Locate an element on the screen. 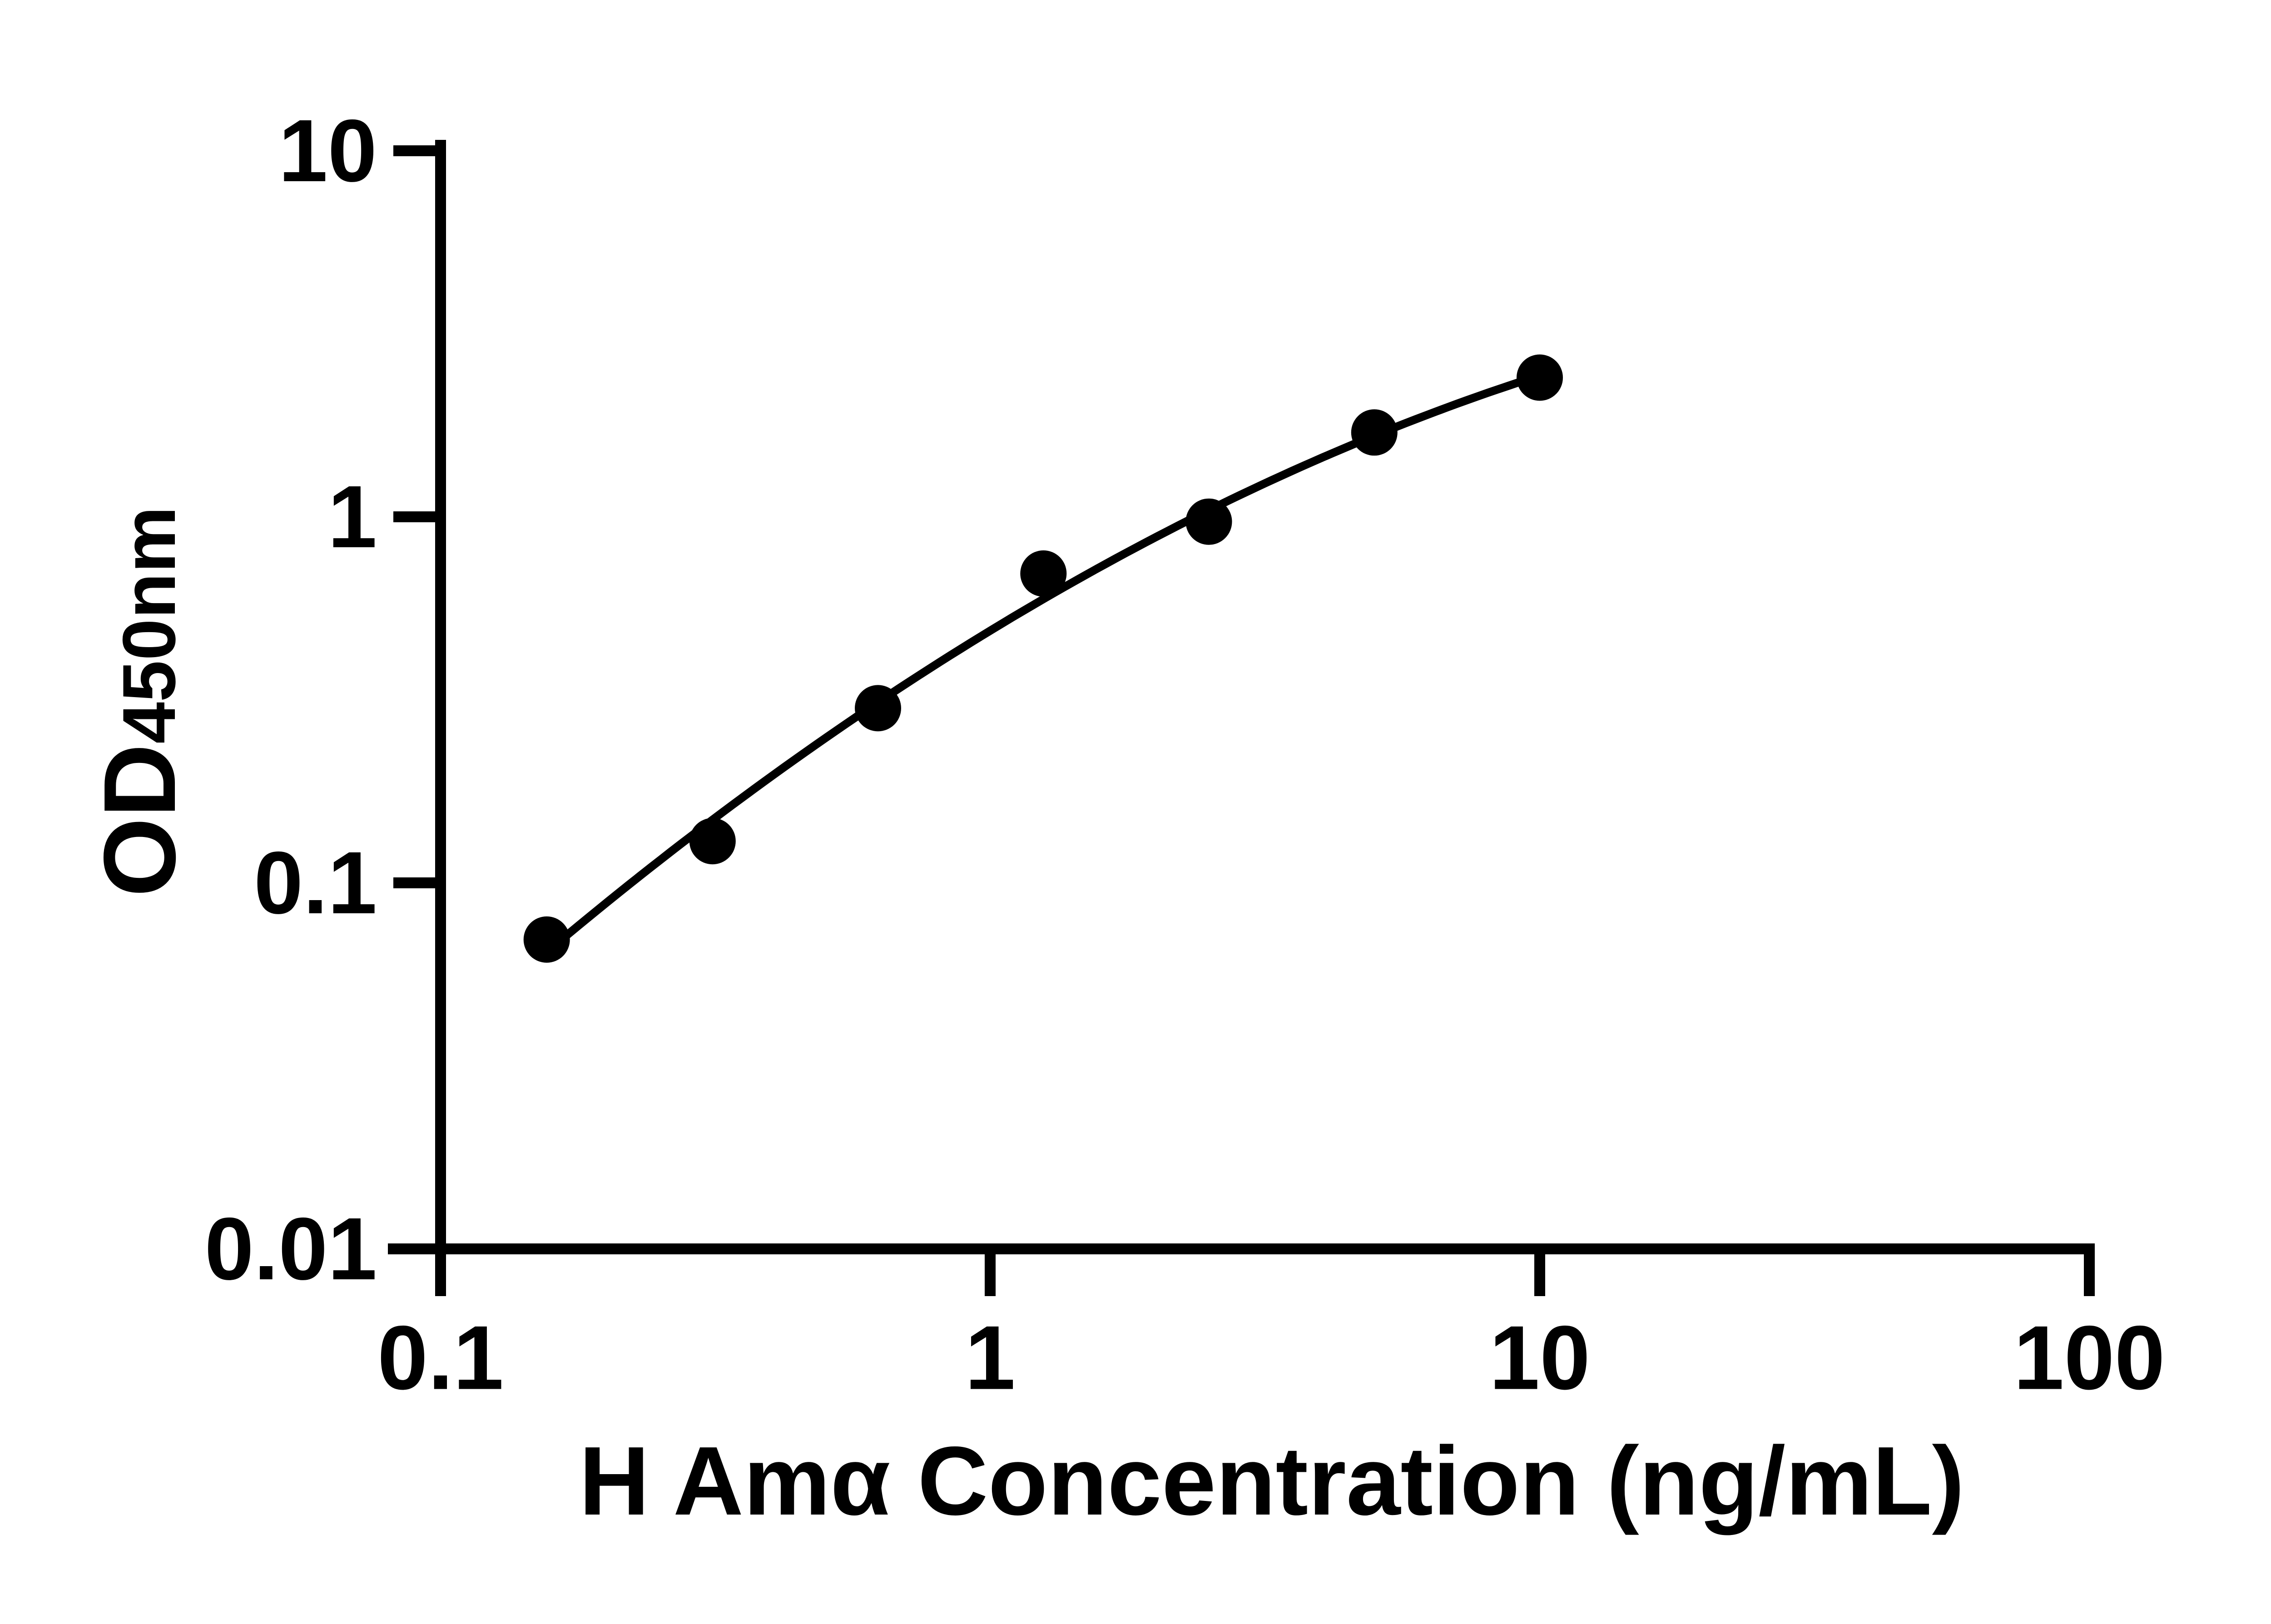  x-axis-title: H Amα Concentration (ng/mL) is located at coordinates (1271, 1480).